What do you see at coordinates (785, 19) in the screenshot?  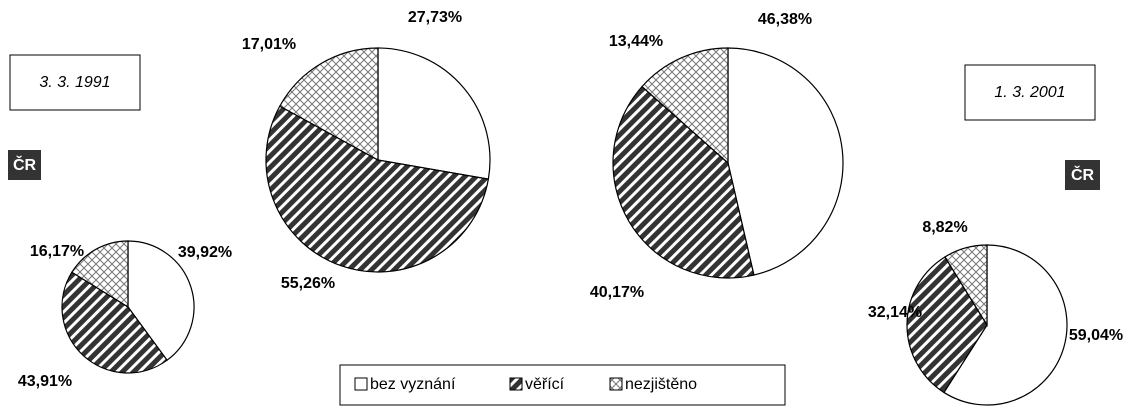 I see `value-label: 46,38%` at bounding box center [785, 19].